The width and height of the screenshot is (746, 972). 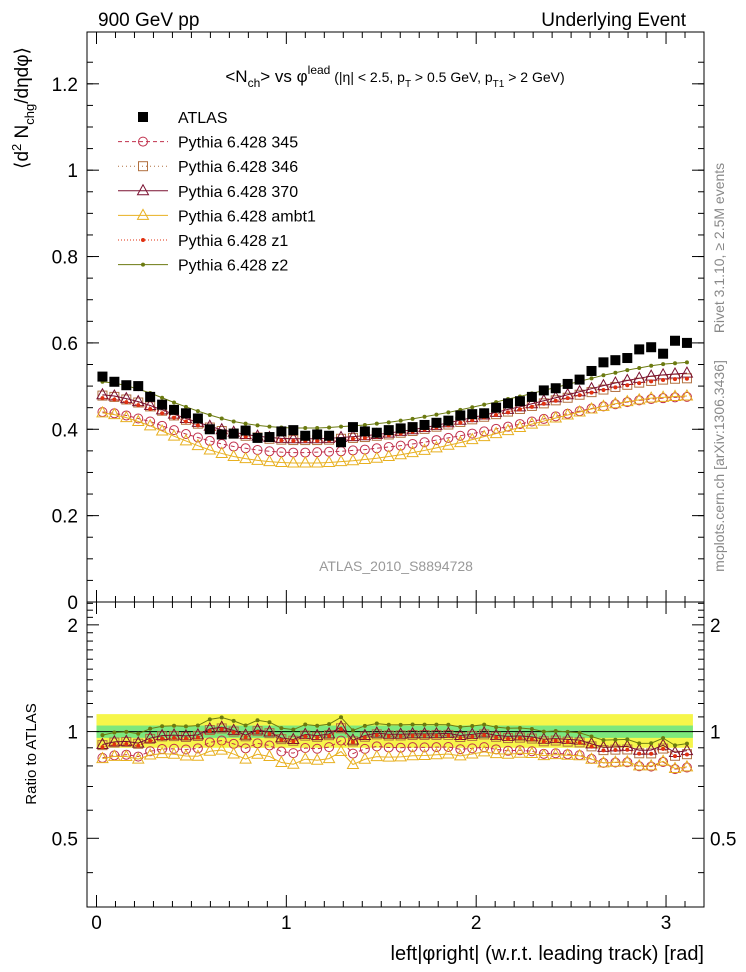 What do you see at coordinates (233, 266) in the screenshot?
I see `legend-label: Pythia 6.428 z2` at bounding box center [233, 266].